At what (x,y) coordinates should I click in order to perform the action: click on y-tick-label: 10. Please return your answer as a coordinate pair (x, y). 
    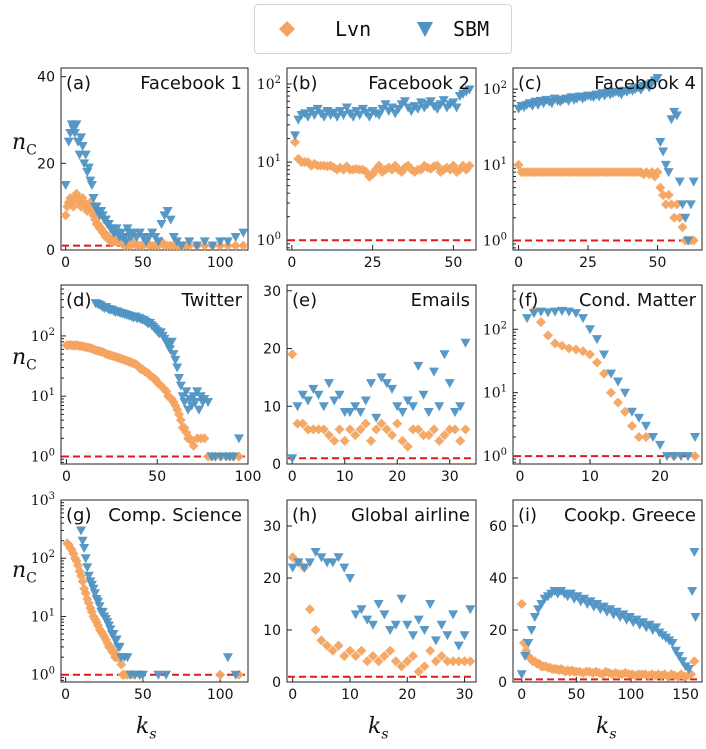
    Looking at the image, I should click on (272, 407).